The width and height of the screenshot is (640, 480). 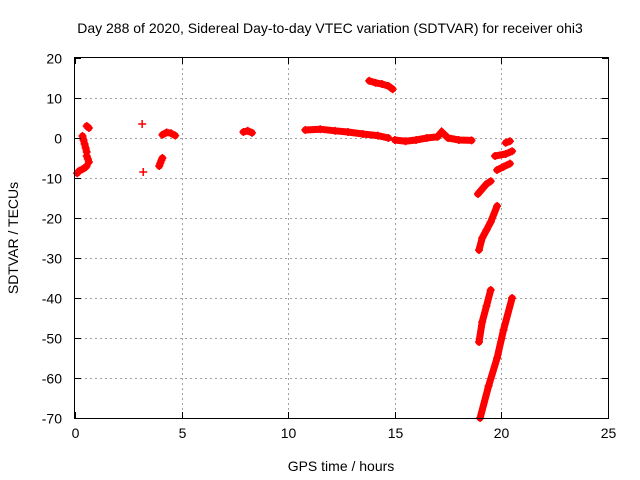 I want to click on x-tick-label: 5, so click(x=183, y=433).